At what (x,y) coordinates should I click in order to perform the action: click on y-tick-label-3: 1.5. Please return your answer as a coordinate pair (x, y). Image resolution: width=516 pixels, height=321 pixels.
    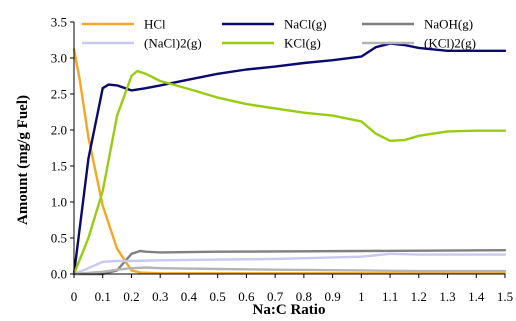
    Looking at the image, I should click on (59, 166).